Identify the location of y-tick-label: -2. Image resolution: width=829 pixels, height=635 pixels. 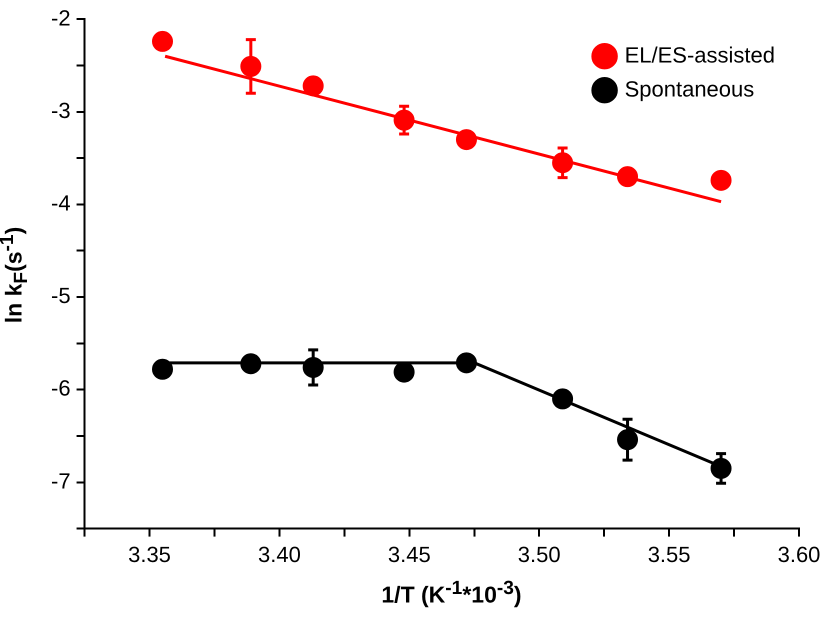
(61, 17).